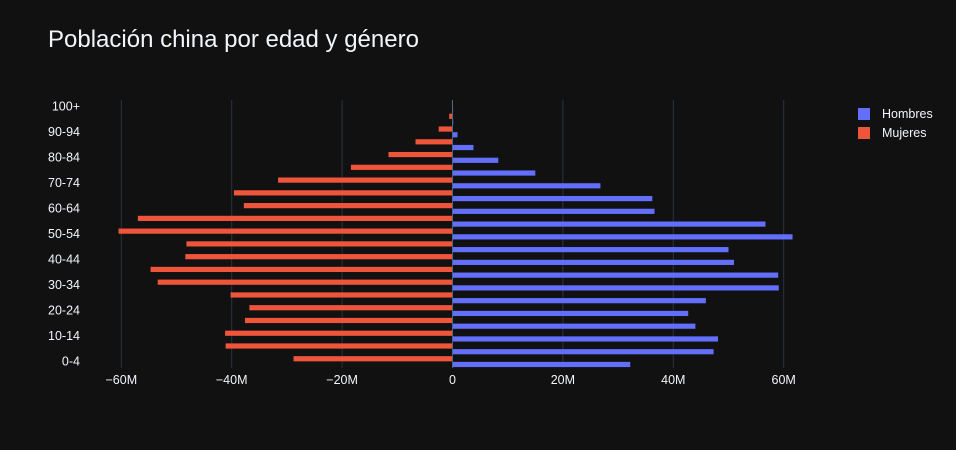 The height and width of the screenshot is (450, 956). Describe the element at coordinates (784, 380) in the screenshot. I see `x-tick-label-6: 60M` at that location.